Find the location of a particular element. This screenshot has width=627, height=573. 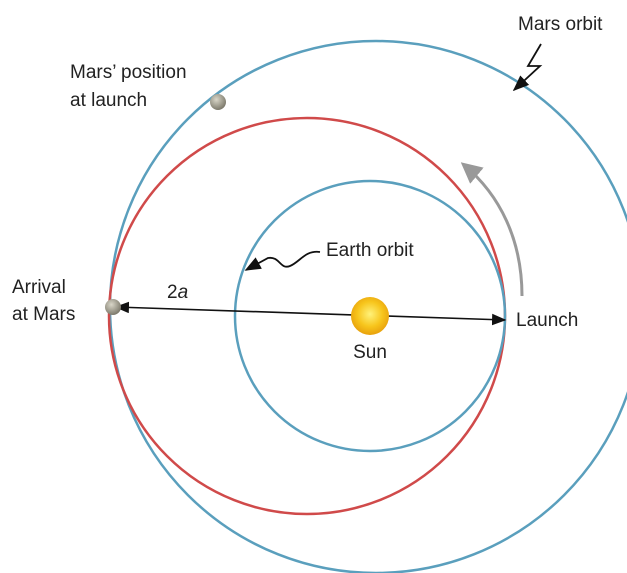

sun is located at coordinates (370, 316).